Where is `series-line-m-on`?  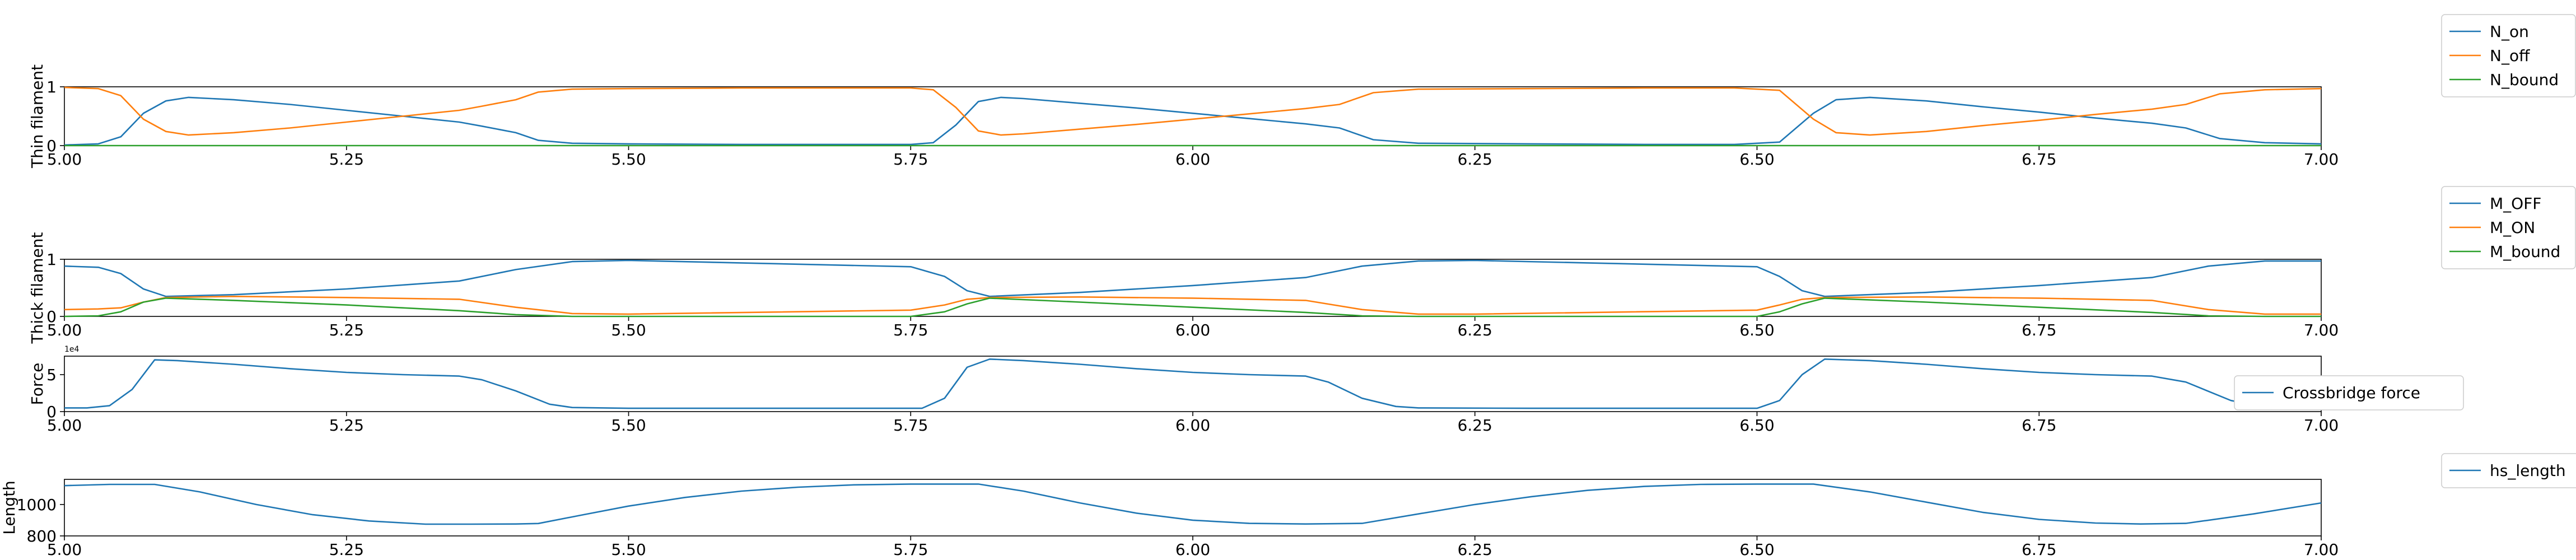
series-line-m-on is located at coordinates (1193, 305).